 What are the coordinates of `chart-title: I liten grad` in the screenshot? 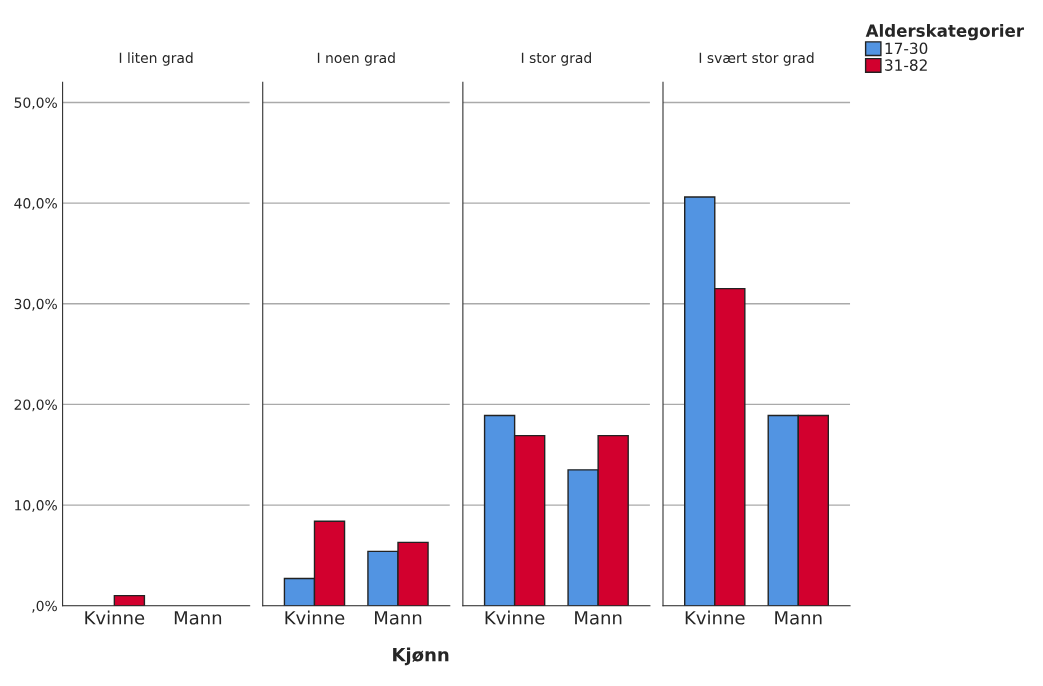 It's located at (156, 59).